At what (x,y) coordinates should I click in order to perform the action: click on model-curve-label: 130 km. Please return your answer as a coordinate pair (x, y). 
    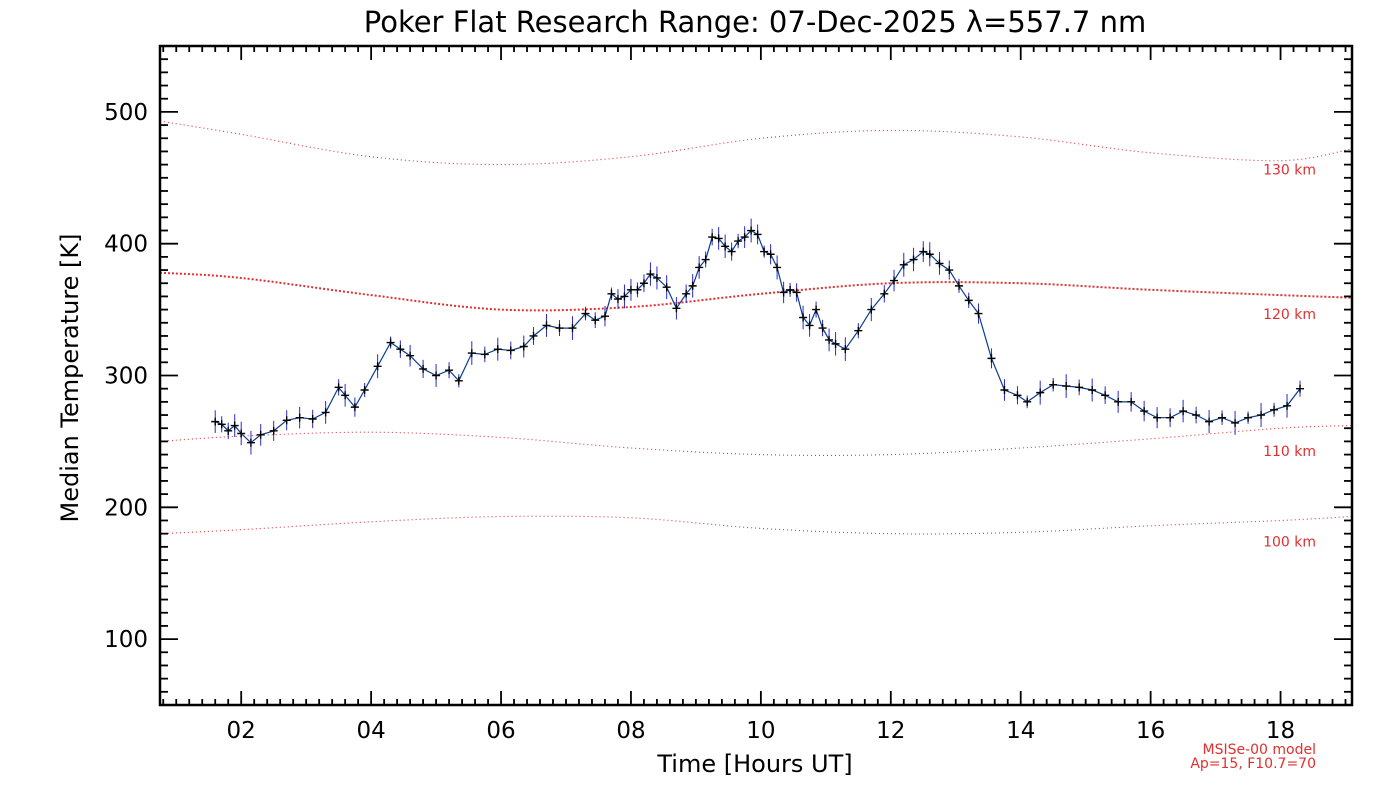
    Looking at the image, I should click on (1289, 171).